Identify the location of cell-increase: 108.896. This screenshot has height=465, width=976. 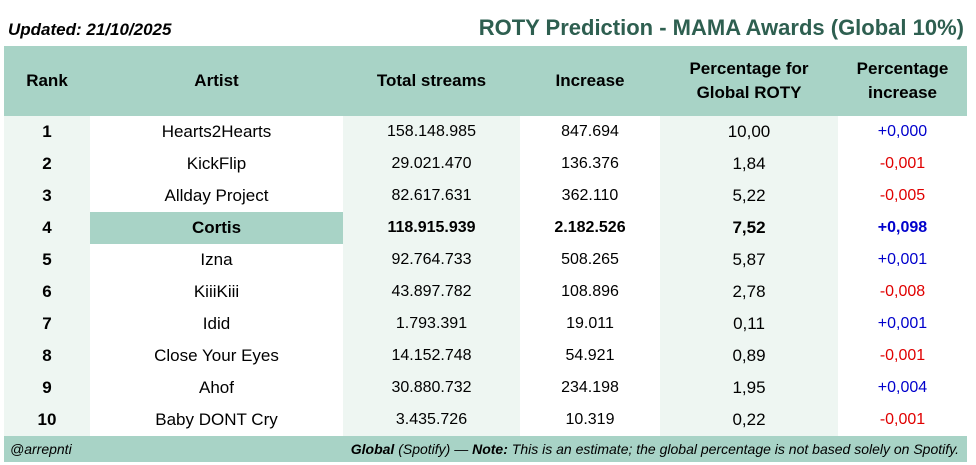
(590, 292).